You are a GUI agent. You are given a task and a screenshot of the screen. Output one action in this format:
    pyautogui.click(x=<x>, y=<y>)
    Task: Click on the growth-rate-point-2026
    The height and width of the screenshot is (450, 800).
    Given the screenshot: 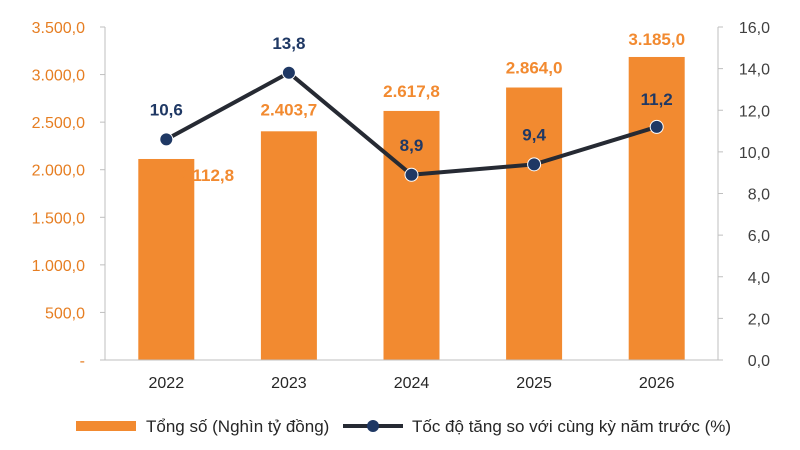 What is the action you would take?
    pyautogui.click(x=656, y=126)
    